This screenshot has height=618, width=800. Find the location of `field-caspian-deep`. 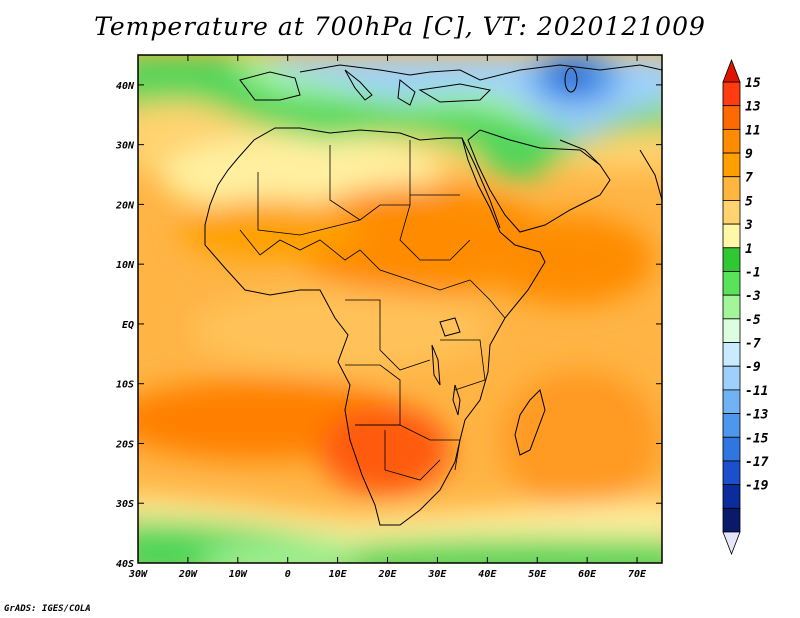

field-caspian-deep is located at coordinates (572, 76).